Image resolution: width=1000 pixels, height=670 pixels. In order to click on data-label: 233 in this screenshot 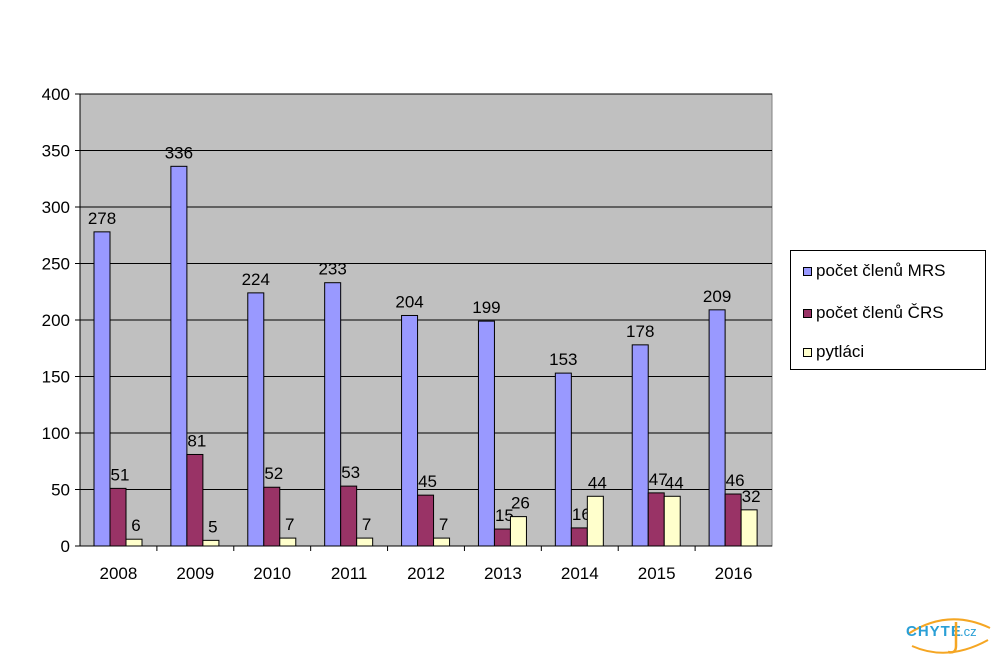, I will do `click(332, 269)`.